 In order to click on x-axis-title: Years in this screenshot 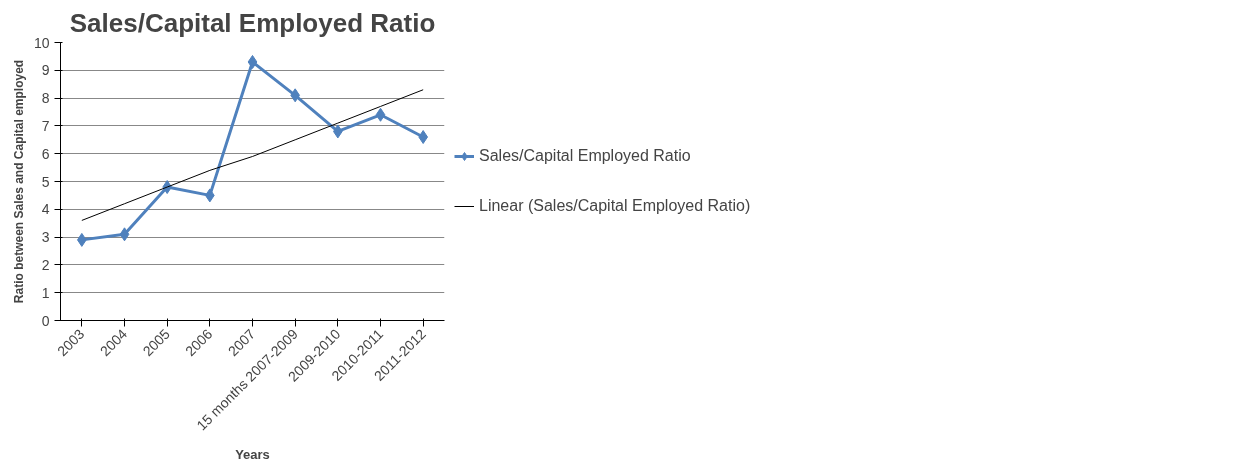, I will do `click(252, 455)`.